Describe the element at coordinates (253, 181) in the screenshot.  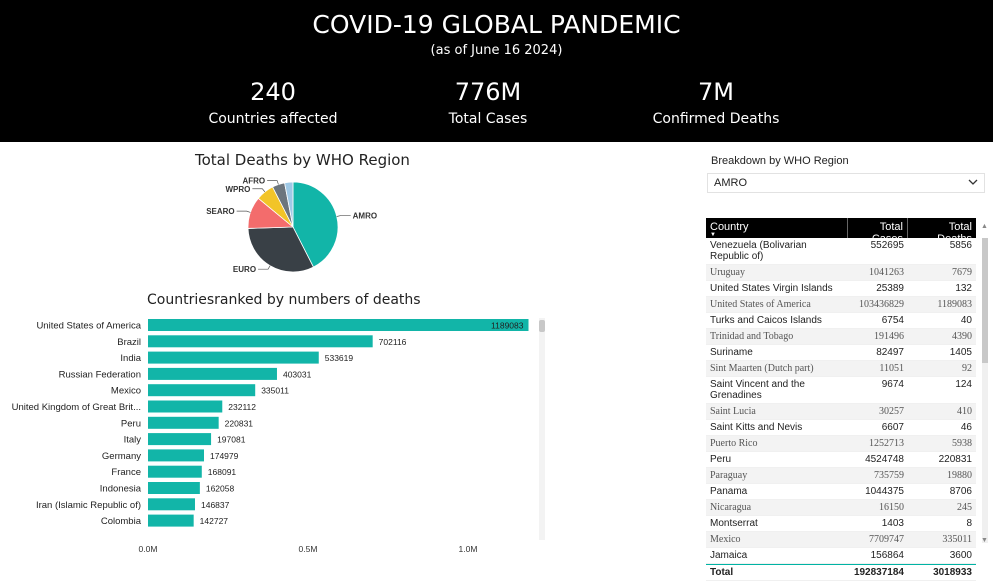
I see `pie-label: AFRO` at that location.